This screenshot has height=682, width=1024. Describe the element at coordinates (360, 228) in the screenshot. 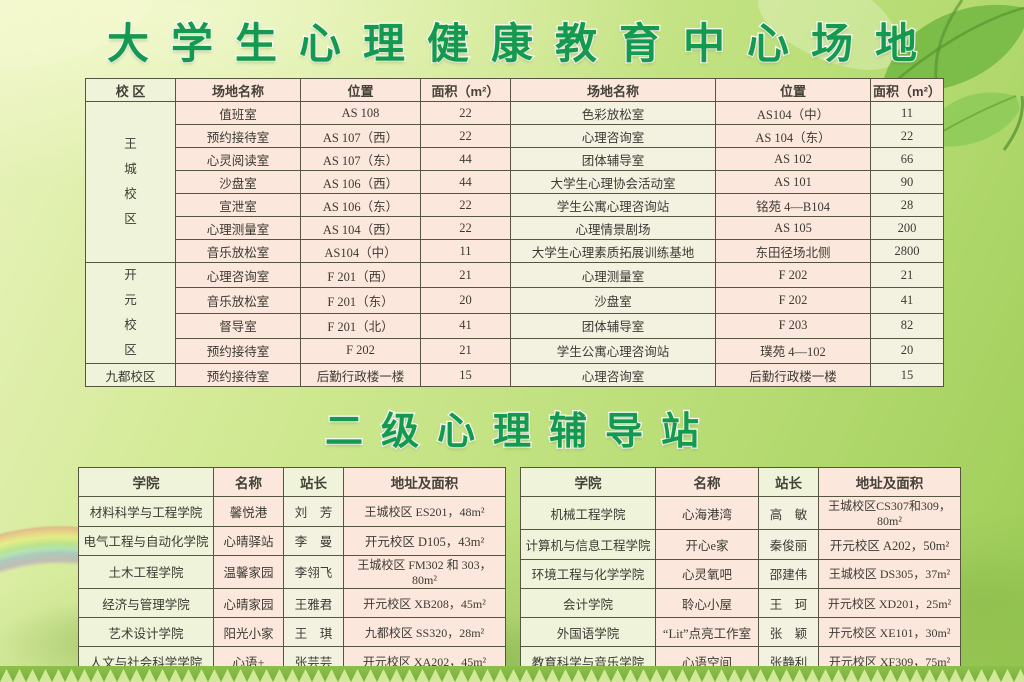

I see `data-cell: AS 104（西）` at that location.